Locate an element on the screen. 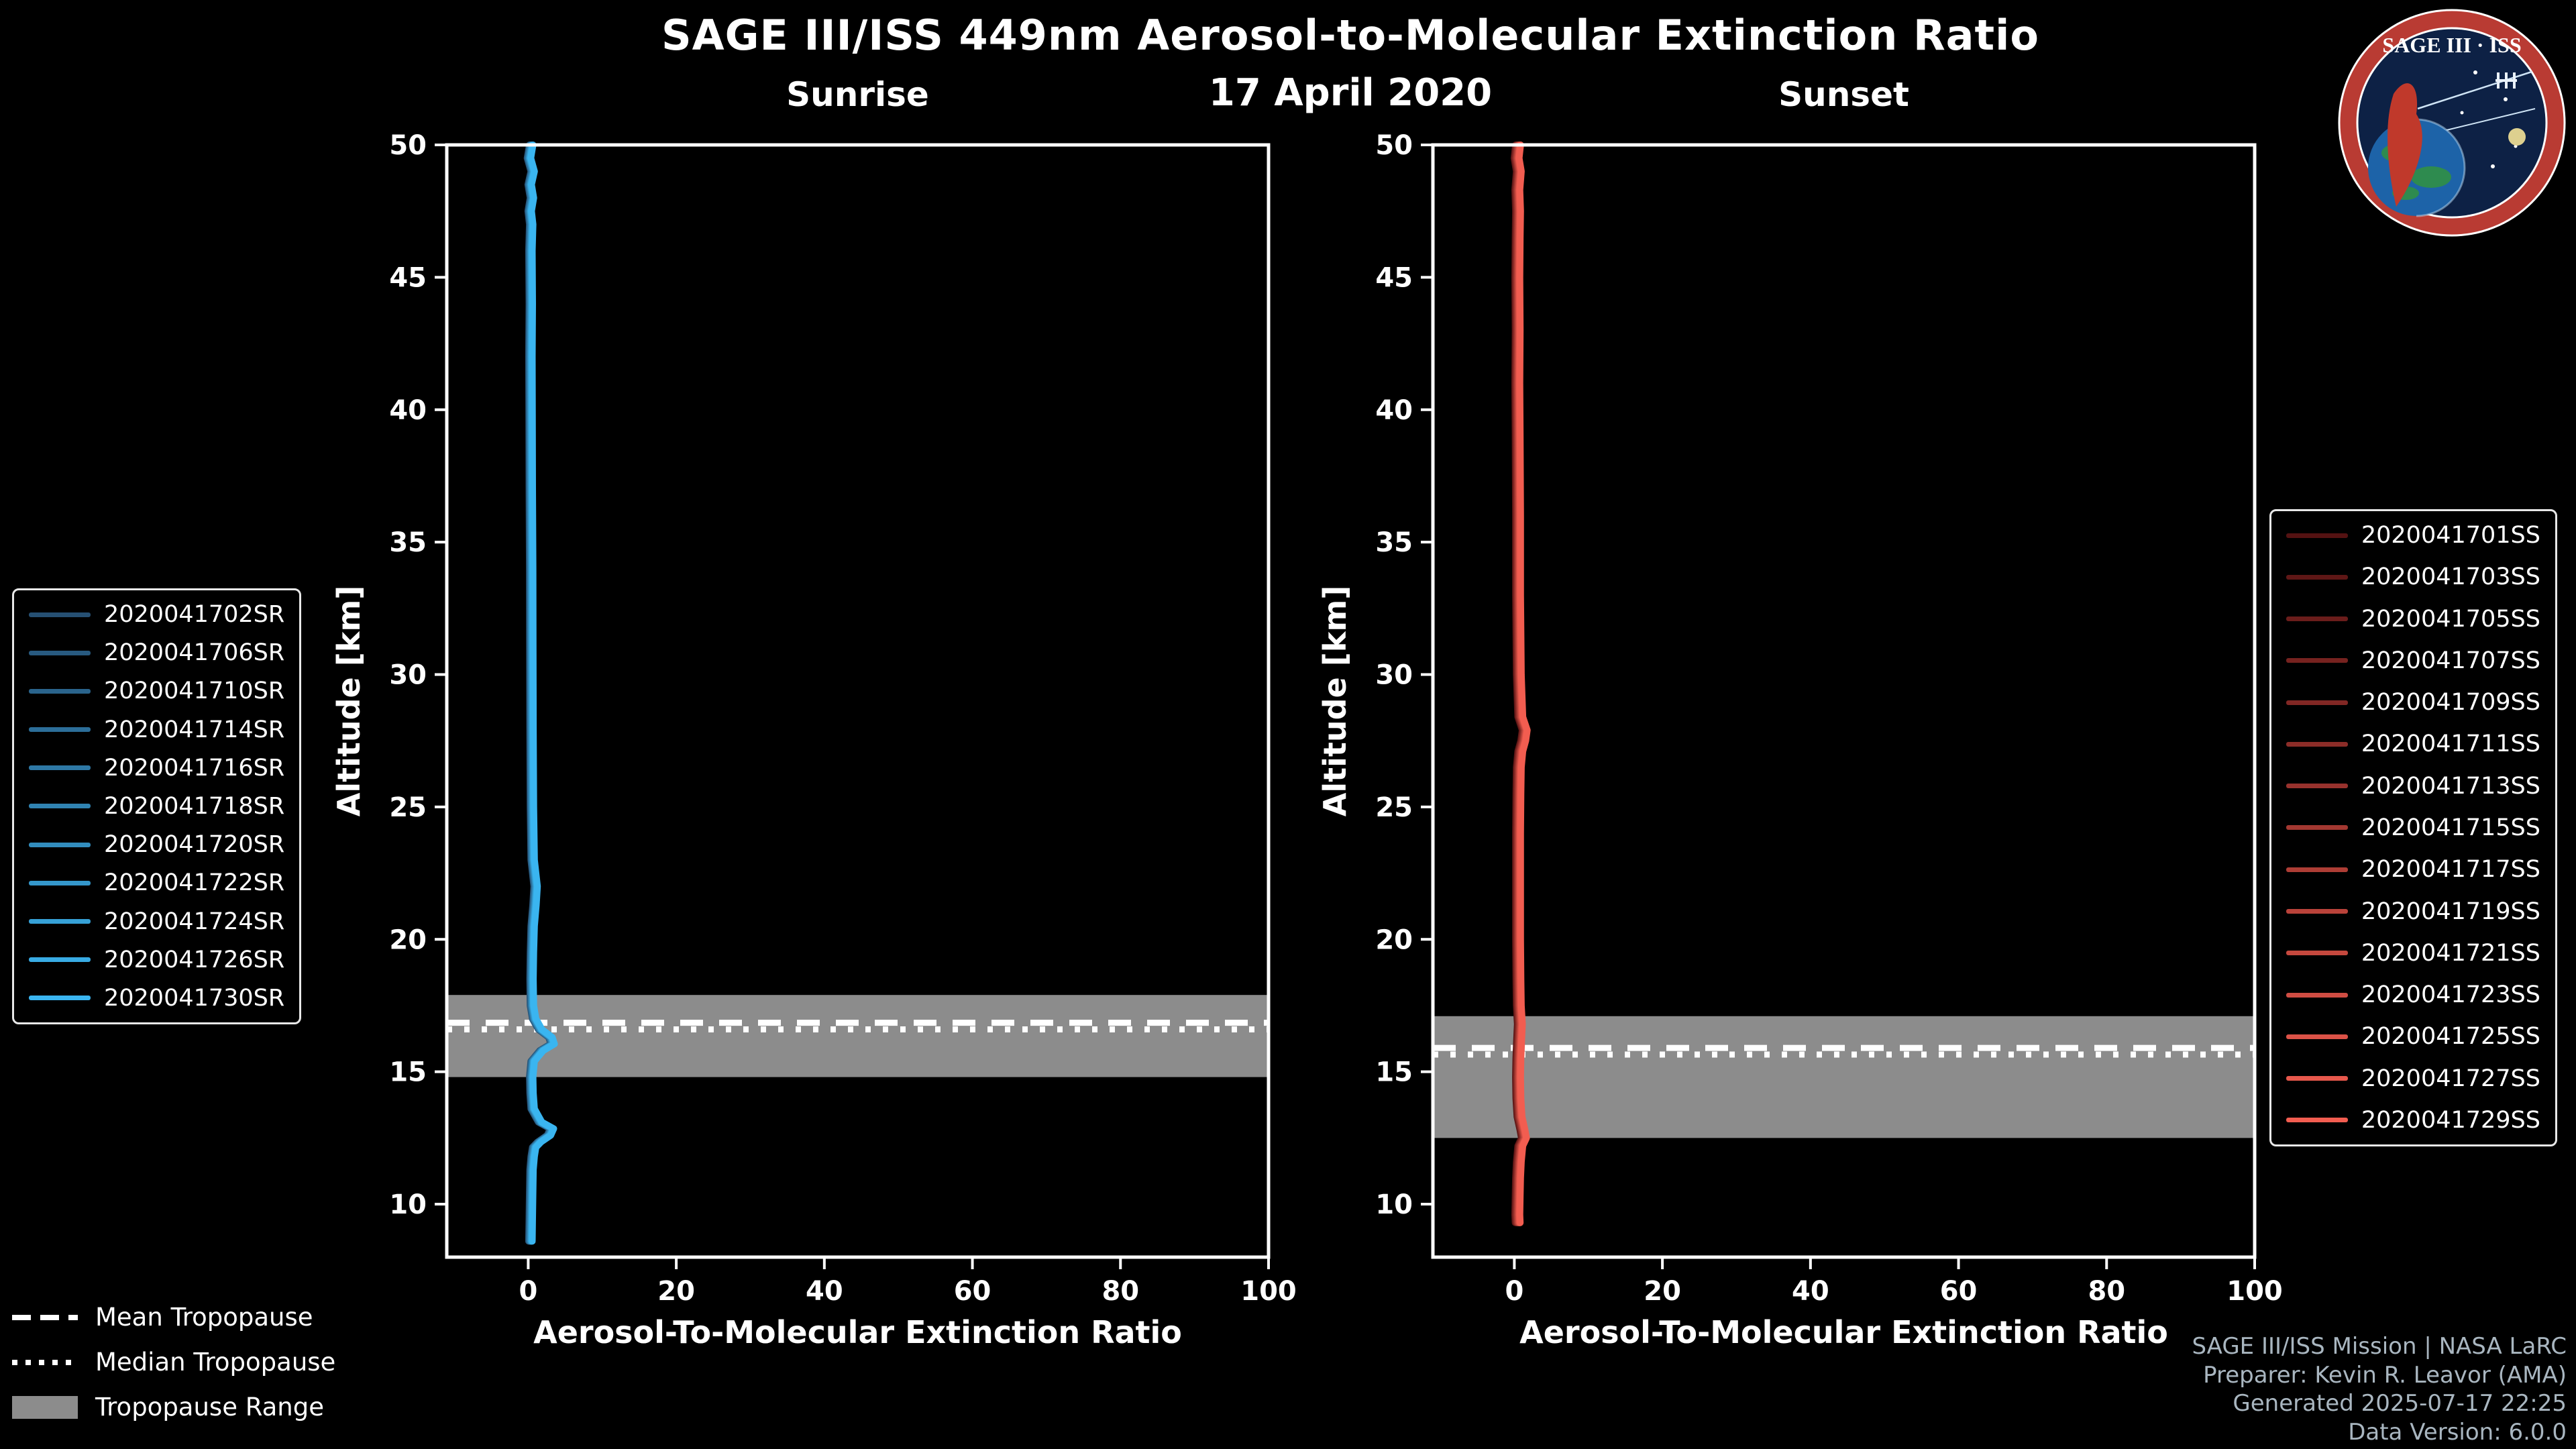  legend-item: 2020041707SS is located at coordinates (2413, 660).